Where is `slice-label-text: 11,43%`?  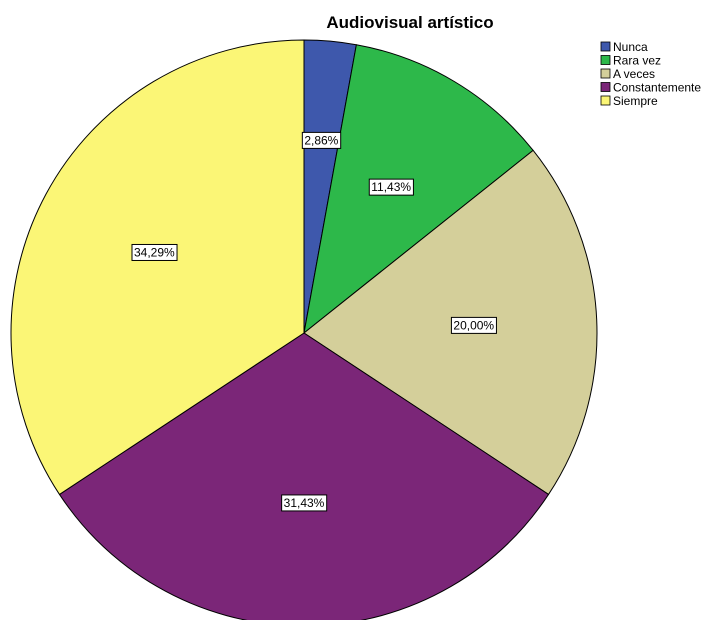
slice-label-text: 11,43% is located at coordinates (391, 187).